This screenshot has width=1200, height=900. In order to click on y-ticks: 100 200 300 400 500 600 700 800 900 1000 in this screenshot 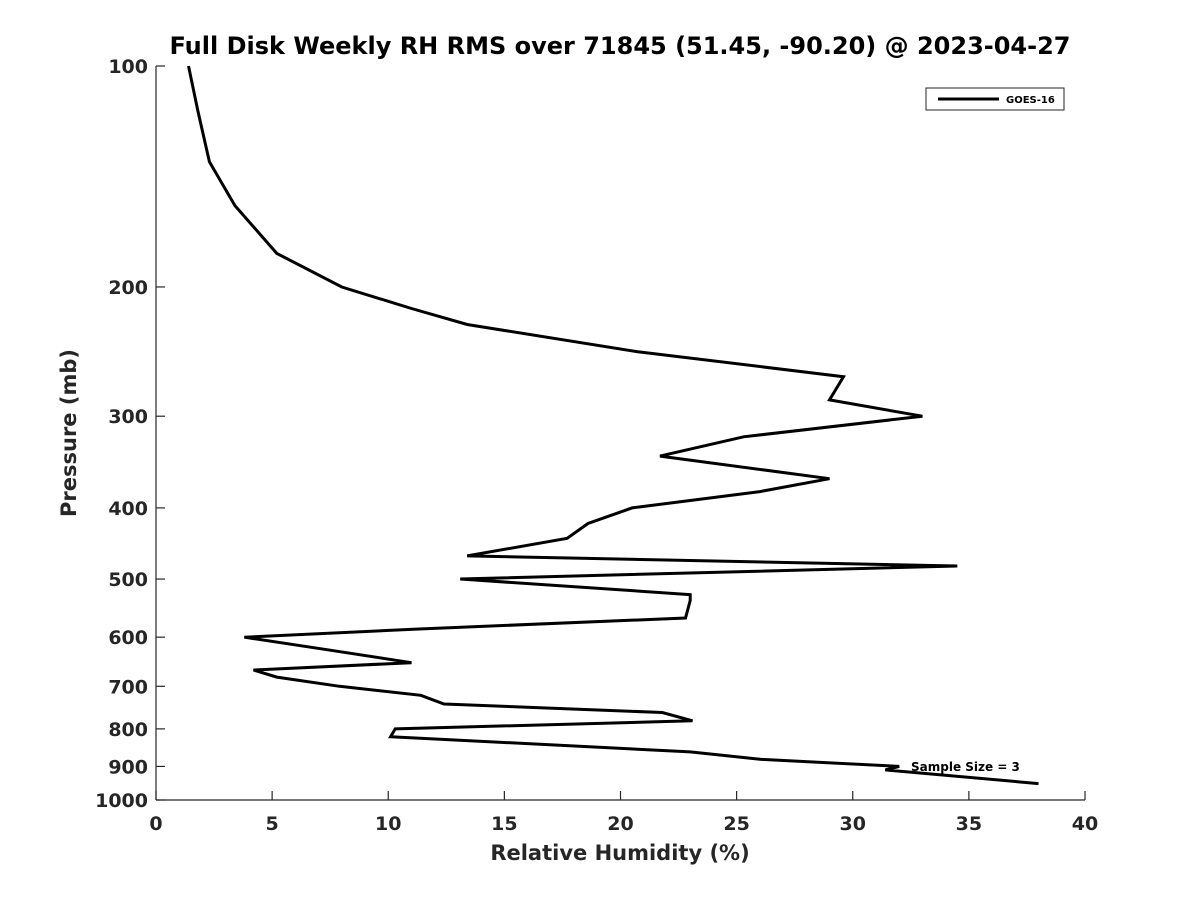, I will do `click(130, 434)`.